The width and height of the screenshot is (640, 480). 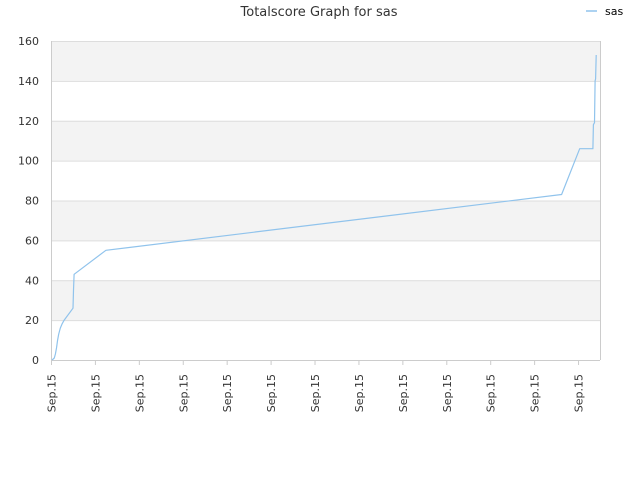 I want to click on y-tick-label: 20, so click(x=32, y=320).